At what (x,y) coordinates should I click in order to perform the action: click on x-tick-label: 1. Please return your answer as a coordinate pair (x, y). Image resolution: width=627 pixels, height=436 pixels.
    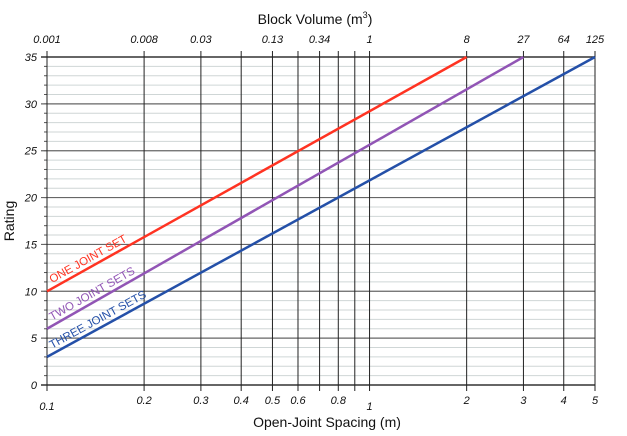
    Looking at the image, I should click on (369, 407).